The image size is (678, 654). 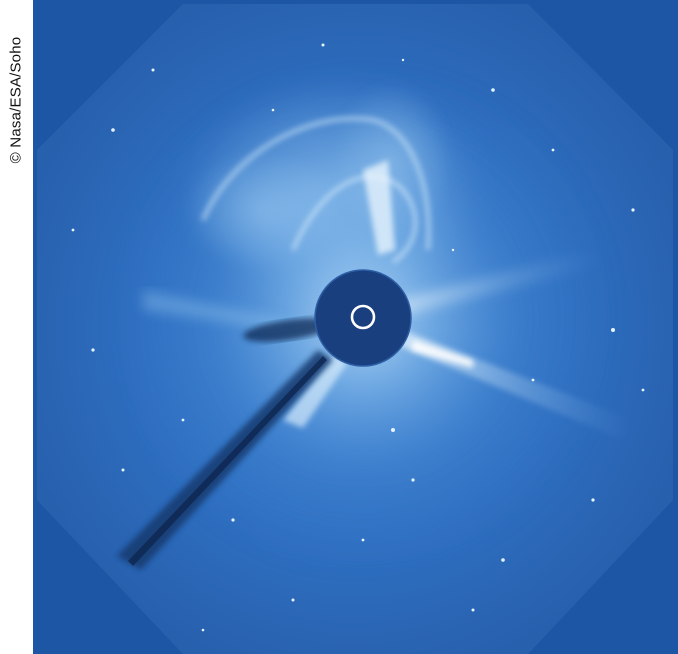 I want to click on streamer-west, so click(x=213, y=310).